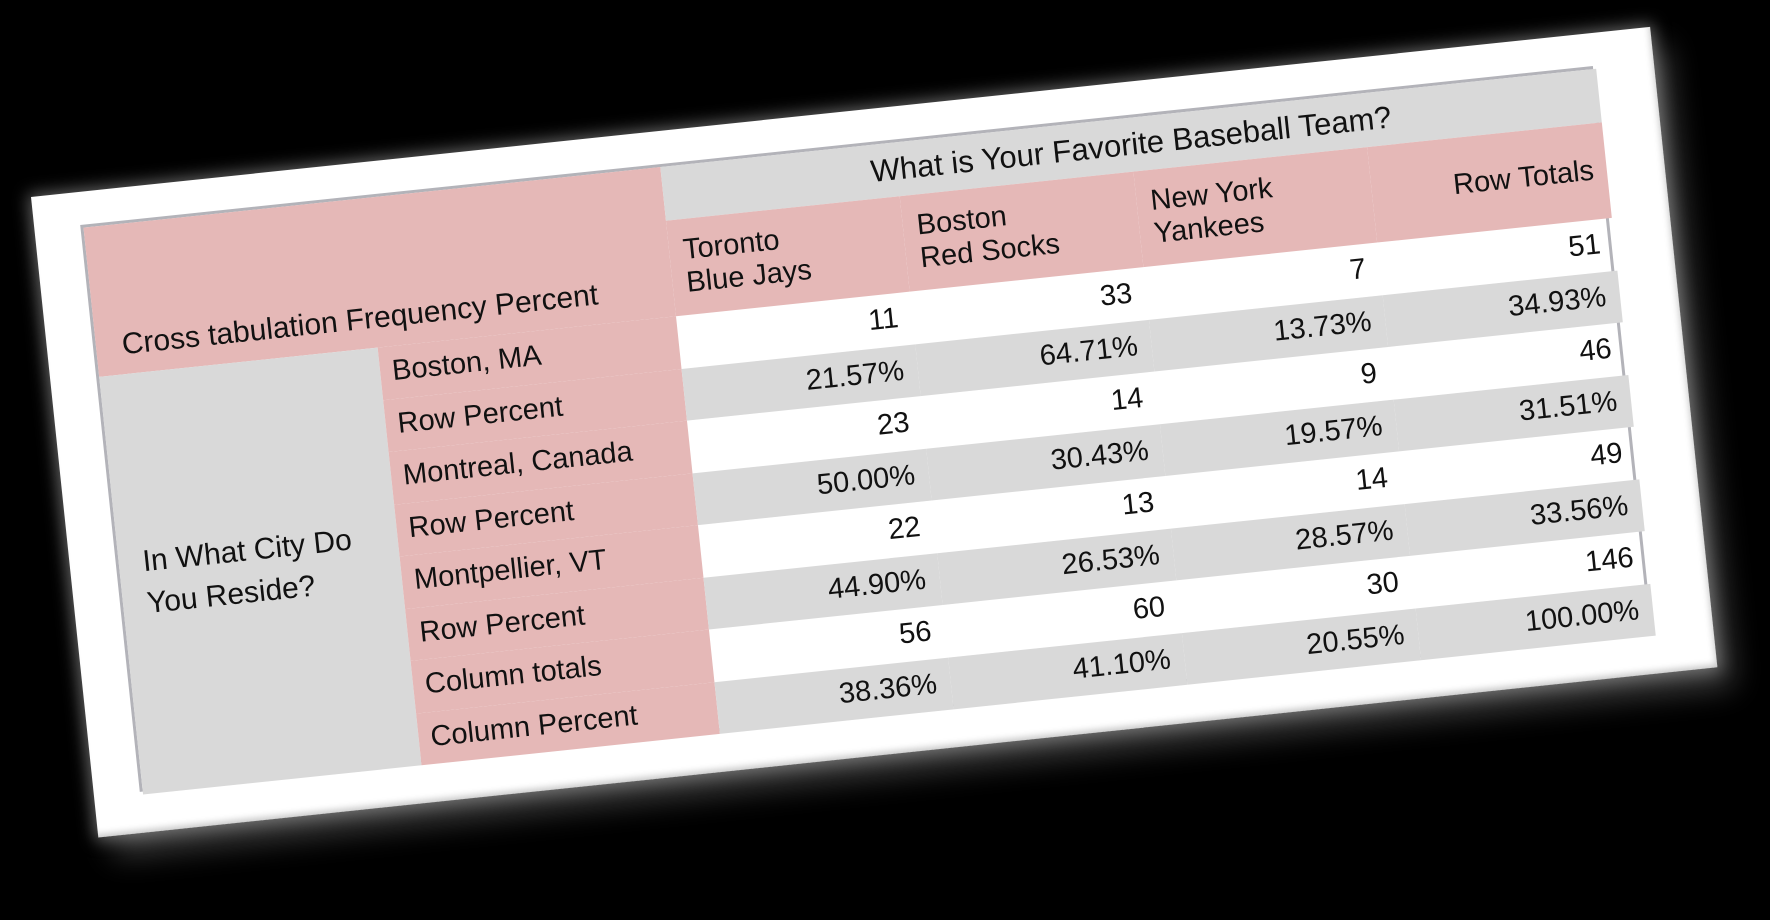 The image size is (1770, 920). I want to click on header-line: Row Totals, so click(1523, 178).